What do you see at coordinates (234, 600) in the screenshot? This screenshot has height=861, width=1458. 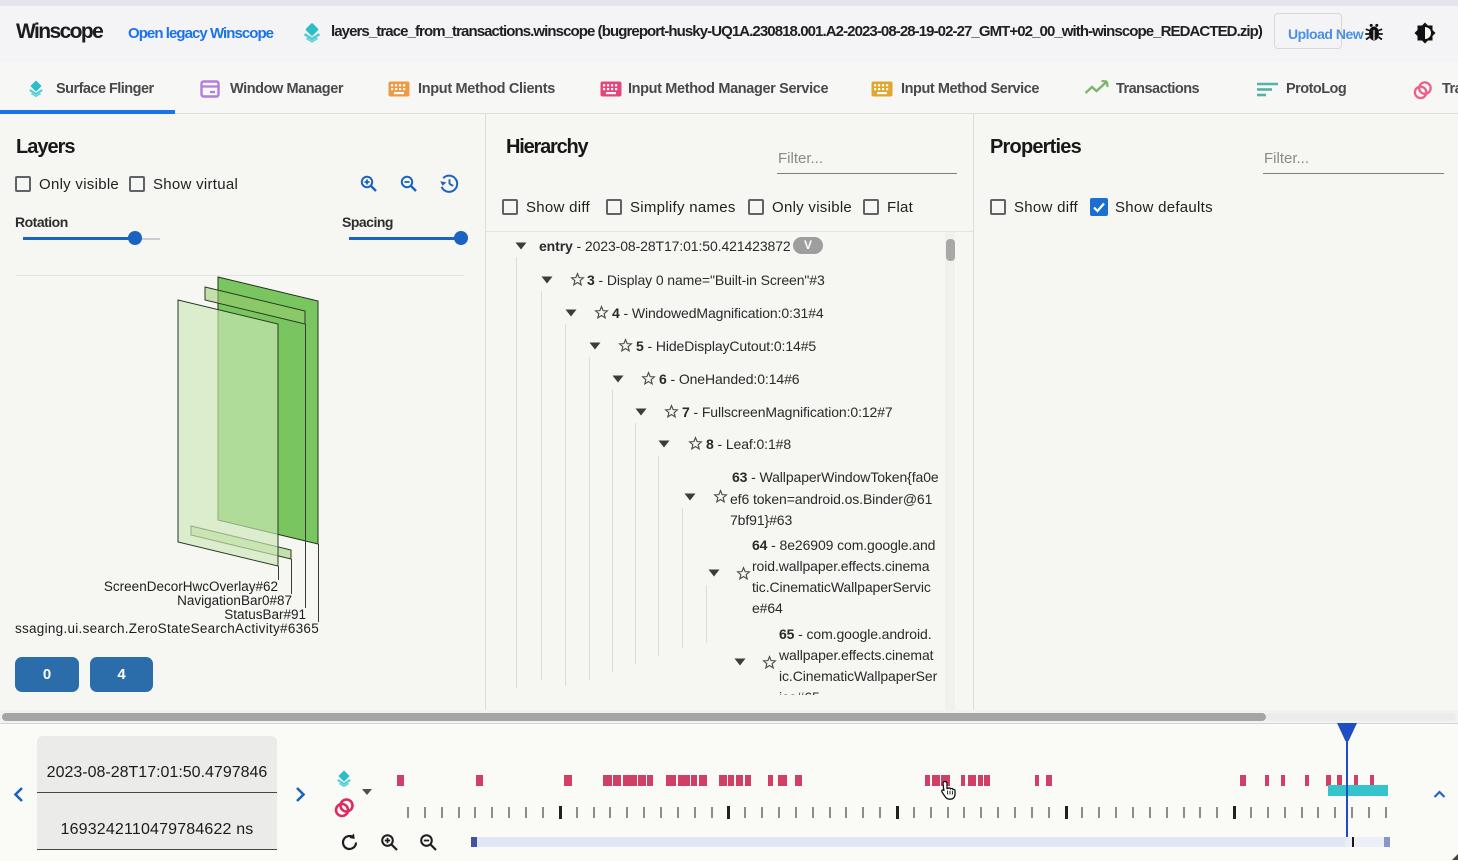 I see `svg-text: NavigationBar0#87` at bounding box center [234, 600].